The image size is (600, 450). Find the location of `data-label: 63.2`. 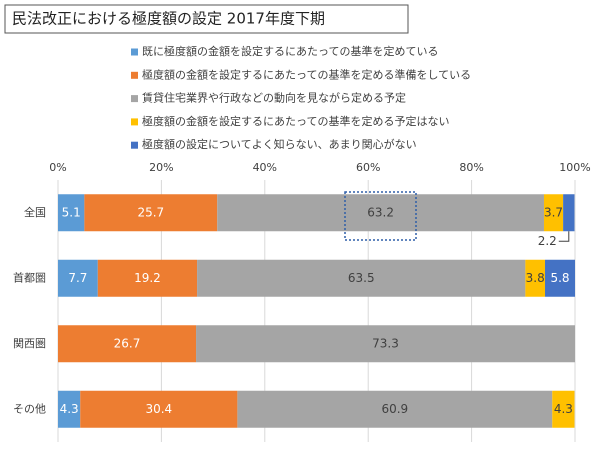

data-label: 63.2 is located at coordinates (380, 212).